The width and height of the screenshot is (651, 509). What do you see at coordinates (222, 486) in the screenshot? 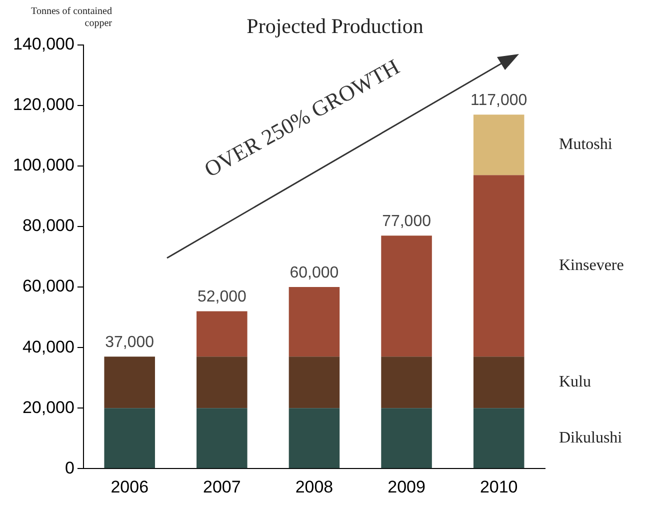
I see `x-tick-label: 2007` at bounding box center [222, 486].